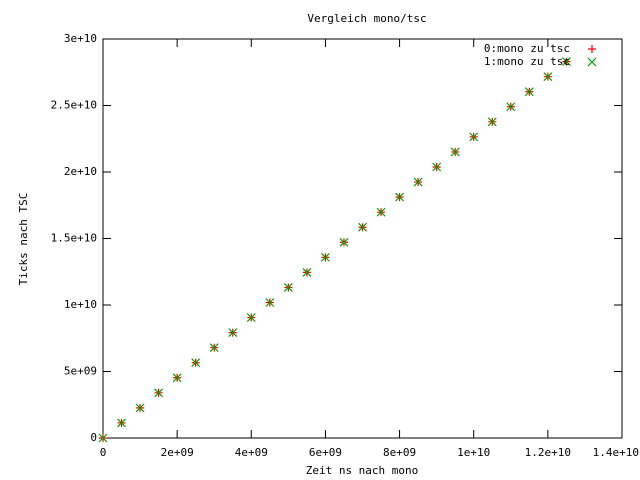 The height and width of the screenshot is (480, 640). I want to click on x-tick-label: 1.4e+10, so click(616, 452).